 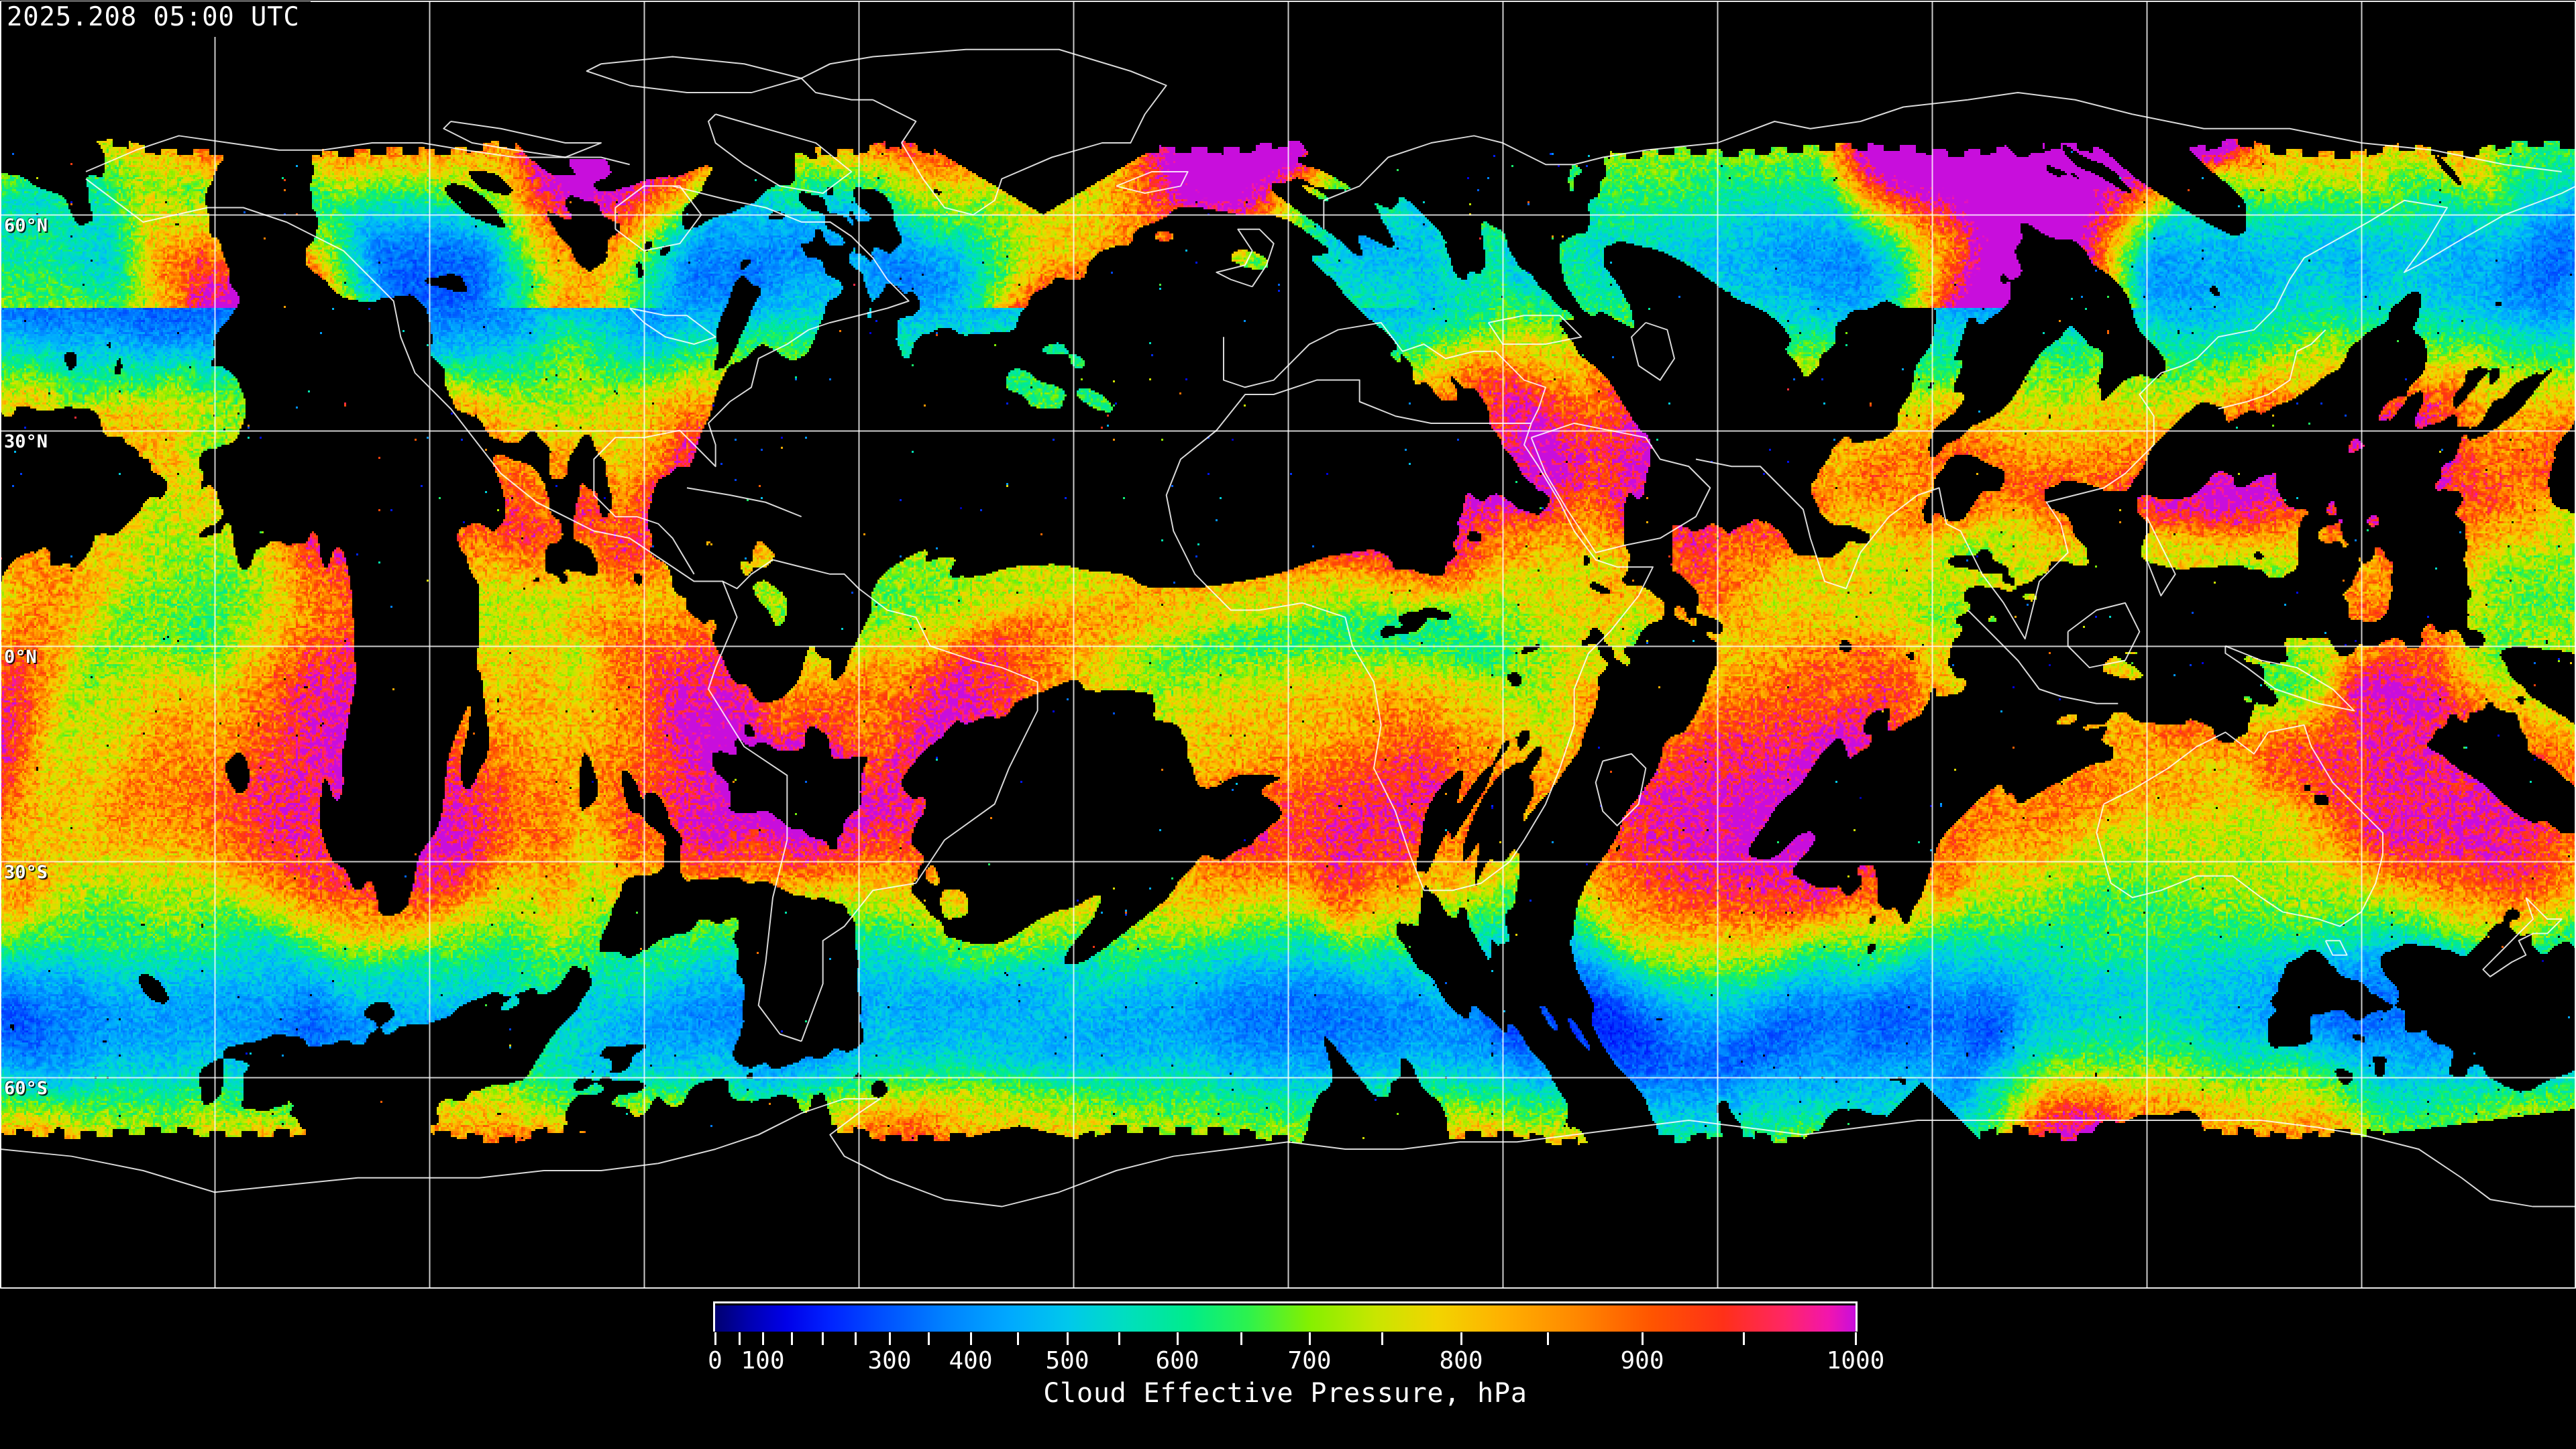 I want to click on colorbar: 0 100 300 400 500 600 700 800 900 1000, so click(x=1296, y=1351).